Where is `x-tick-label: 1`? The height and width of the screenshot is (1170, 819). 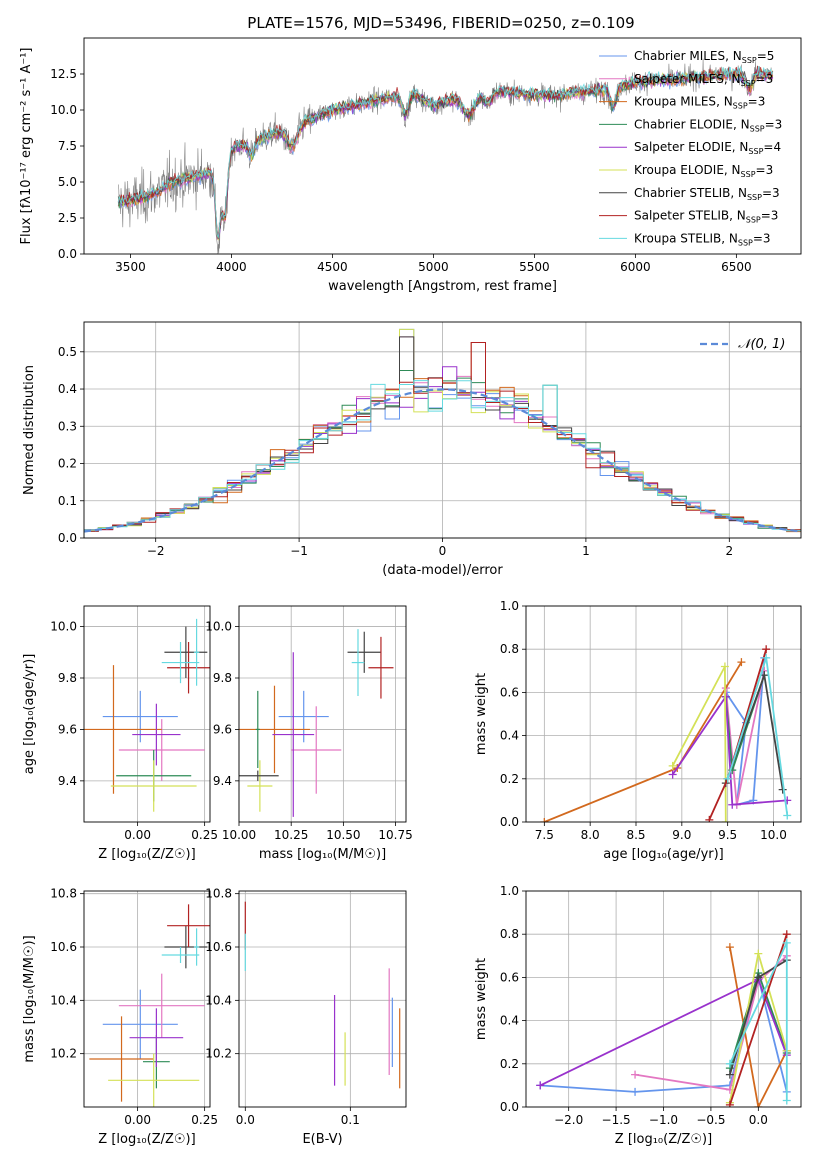 x-tick-label: 1 is located at coordinates (586, 551).